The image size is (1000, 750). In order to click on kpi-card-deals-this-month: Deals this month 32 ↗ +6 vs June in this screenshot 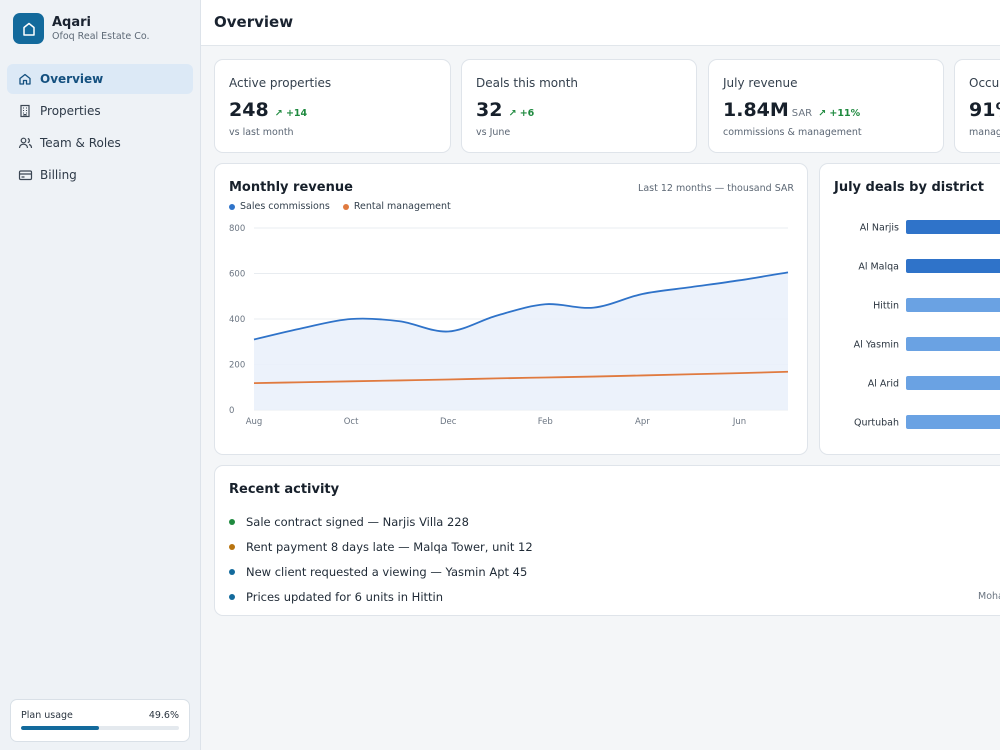, I will do `click(579, 106)`.